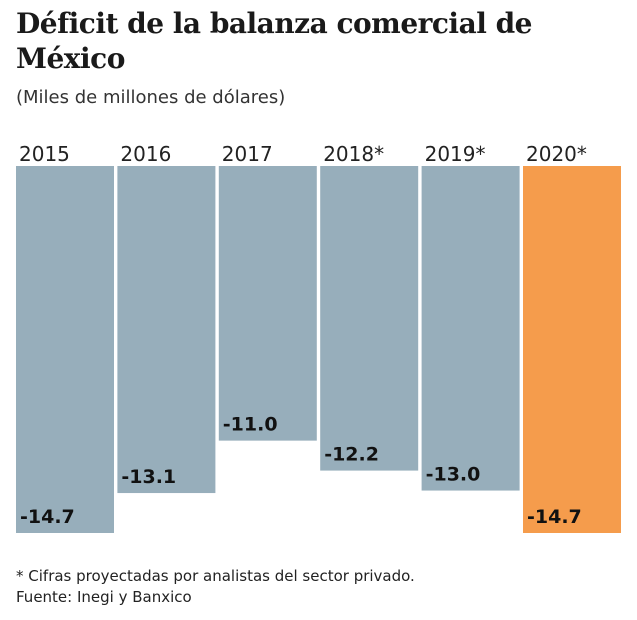 This screenshot has width=637, height=620. Describe the element at coordinates (145, 154) in the screenshot. I see `category-label: 2016` at that location.